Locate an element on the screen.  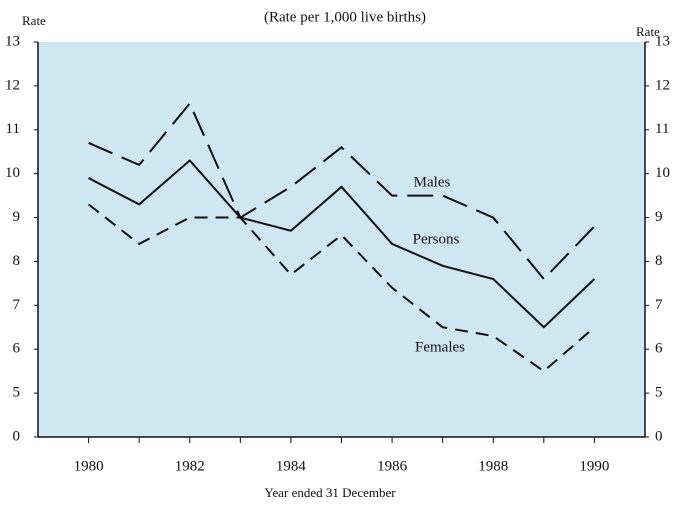
series-label: Males is located at coordinates (432, 182).